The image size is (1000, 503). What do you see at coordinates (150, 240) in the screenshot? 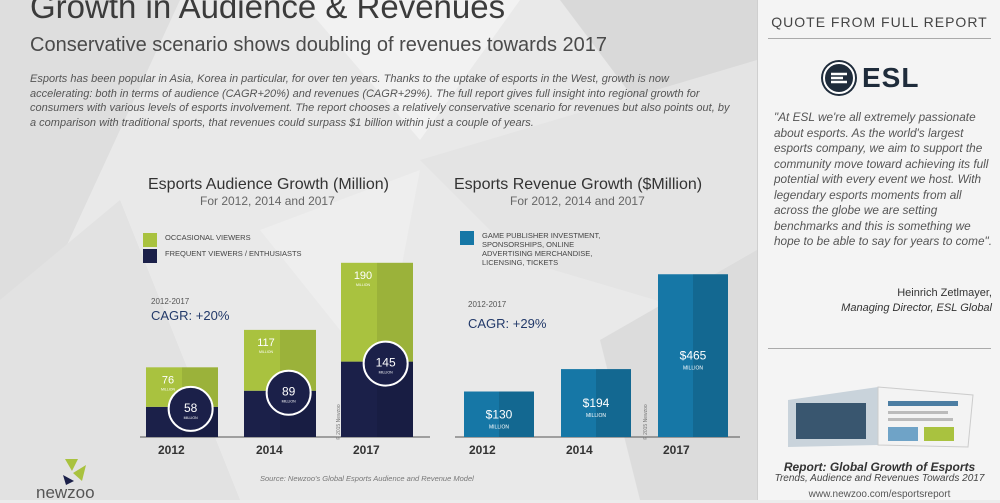
I see `legend-swatch-occasional` at bounding box center [150, 240].